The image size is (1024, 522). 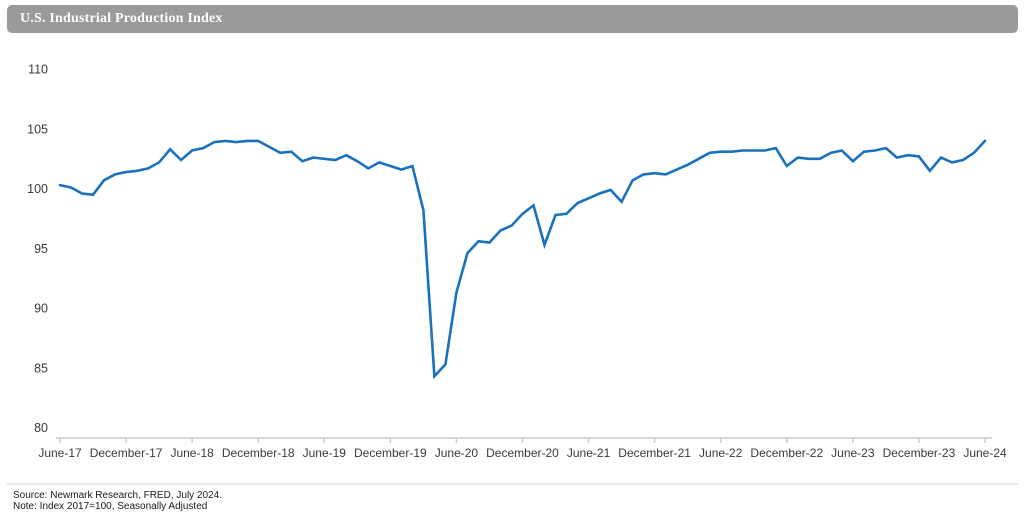 I want to click on x-axis-label: June-24, so click(x=985, y=453).